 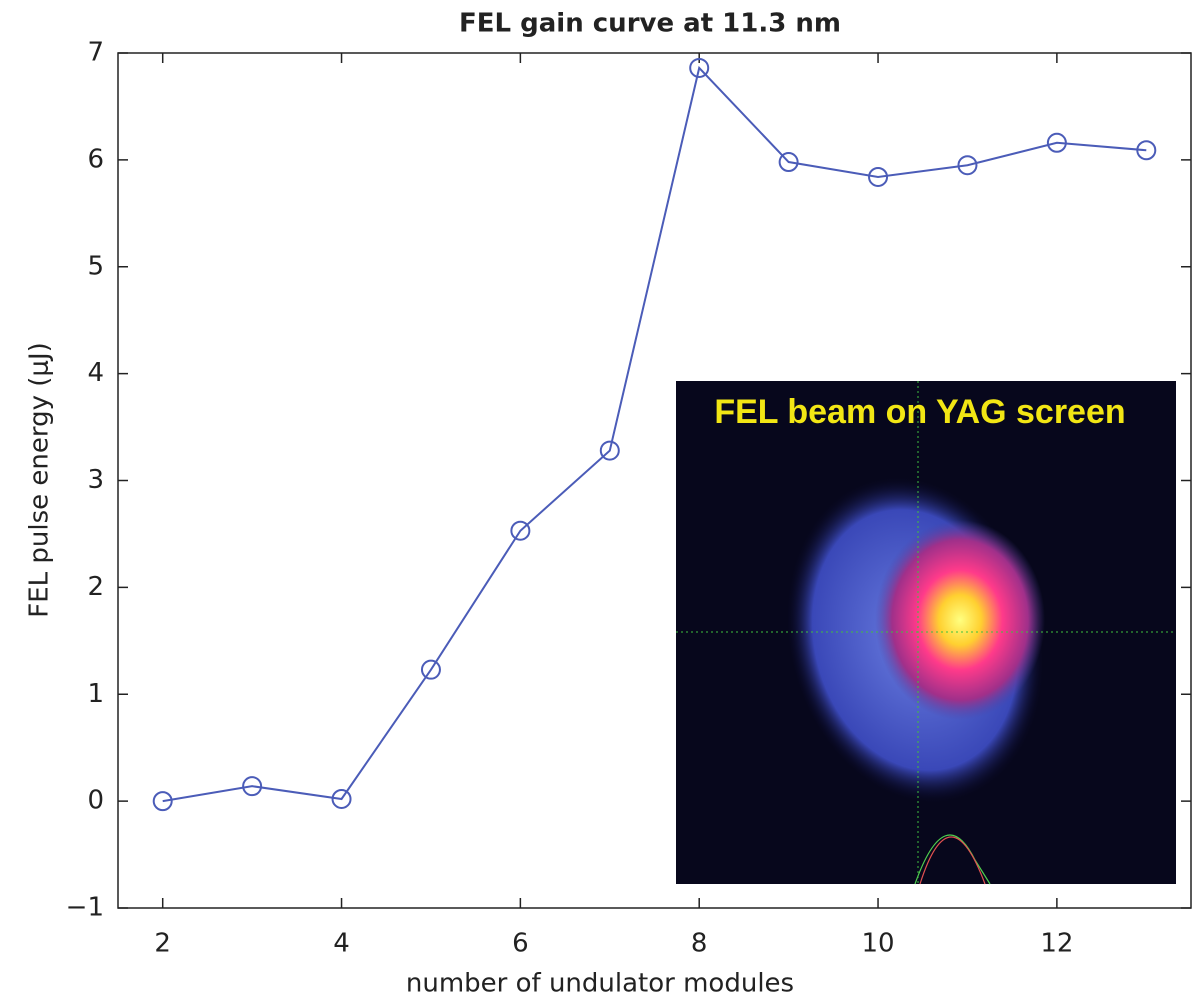 What do you see at coordinates (600, 984) in the screenshot?
I see `x-axis-label: number of undulator modules` at bounding box center [600, 984].